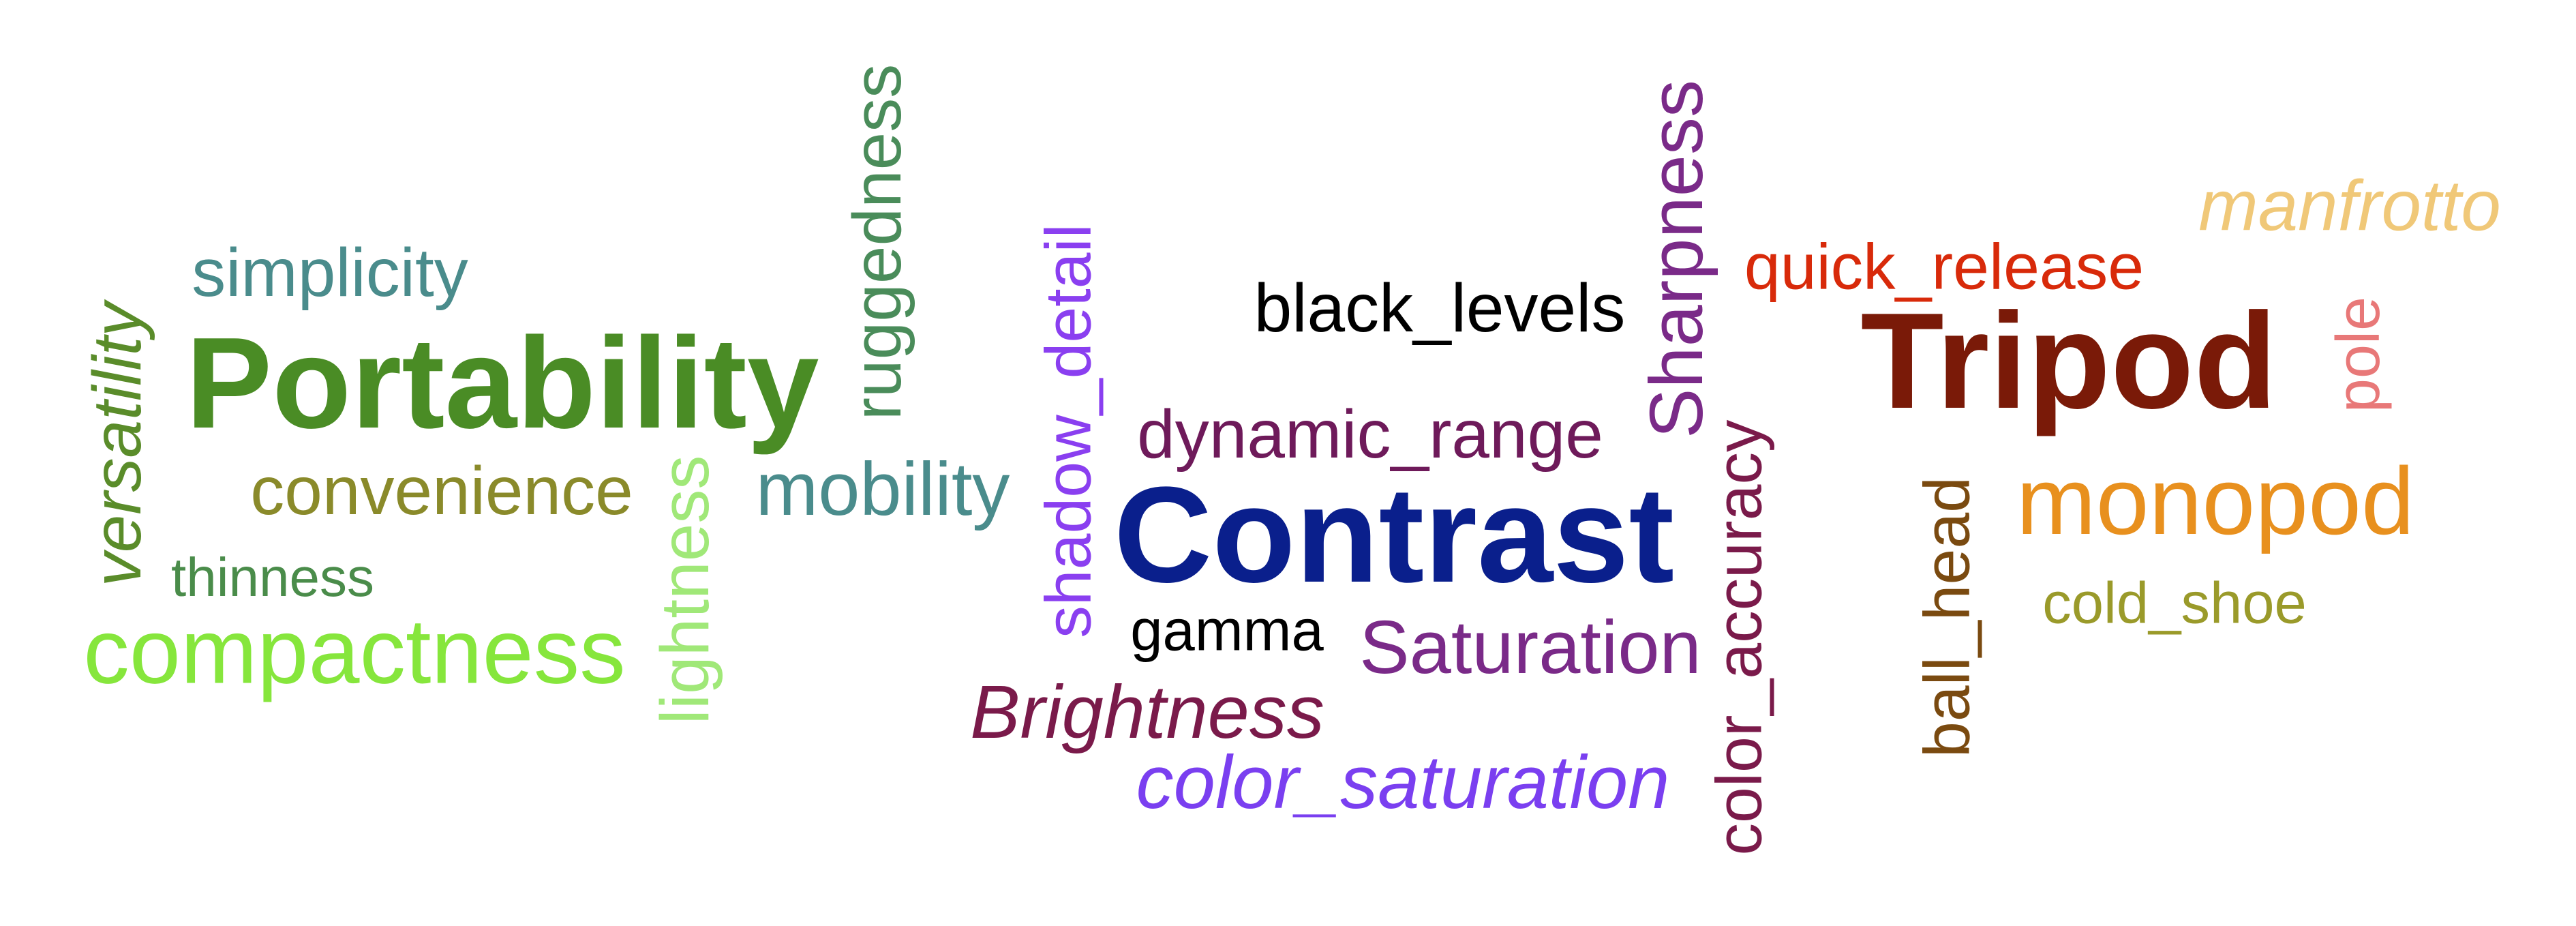 Image resolution: width=2576 pixels, height=926 pixels. What do you see at coordinates (272, 577) in the screenshot?
I see `word-thinness: thinness` at bounding box center [272, 577].